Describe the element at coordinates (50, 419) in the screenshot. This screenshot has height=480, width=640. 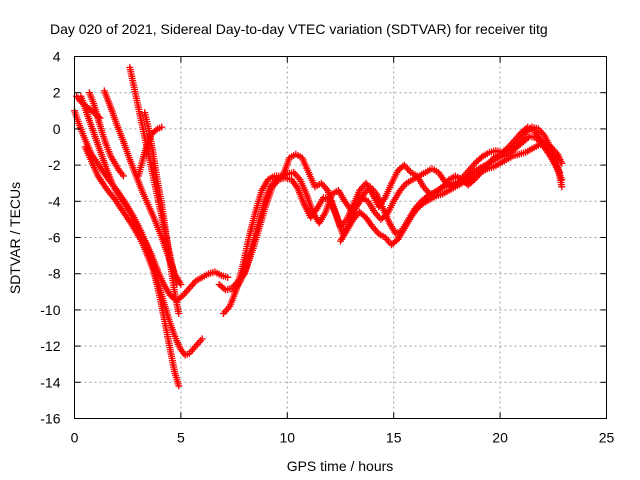
I see `y-tick-label: -16` at that location.